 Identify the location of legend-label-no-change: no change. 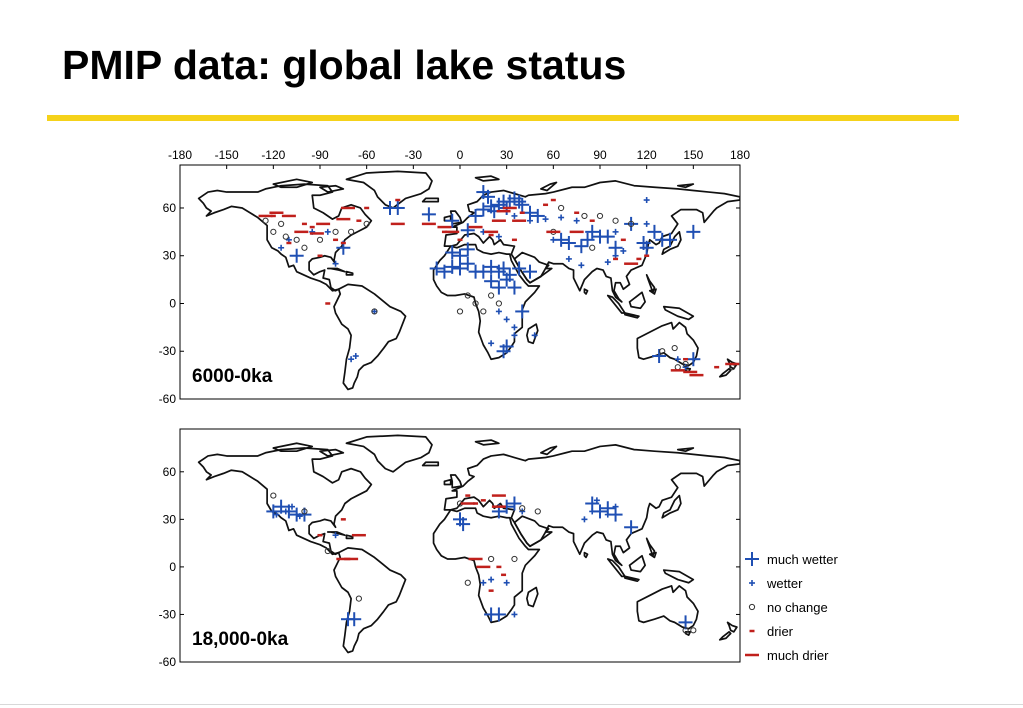
(797, 607).